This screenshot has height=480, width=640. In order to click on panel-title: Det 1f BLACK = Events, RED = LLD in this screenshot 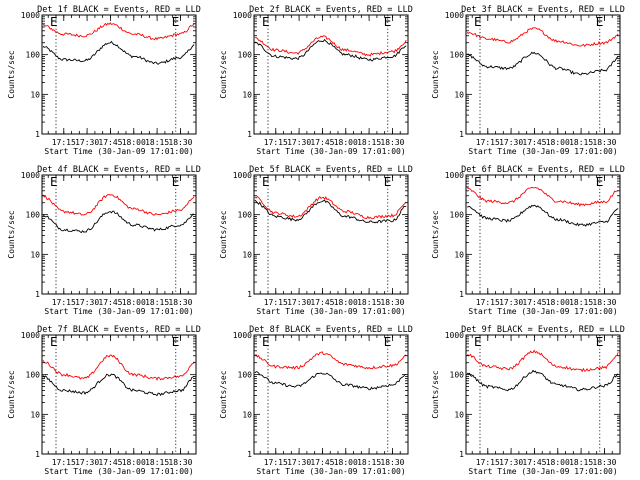, I will do `click(119, 10)`.